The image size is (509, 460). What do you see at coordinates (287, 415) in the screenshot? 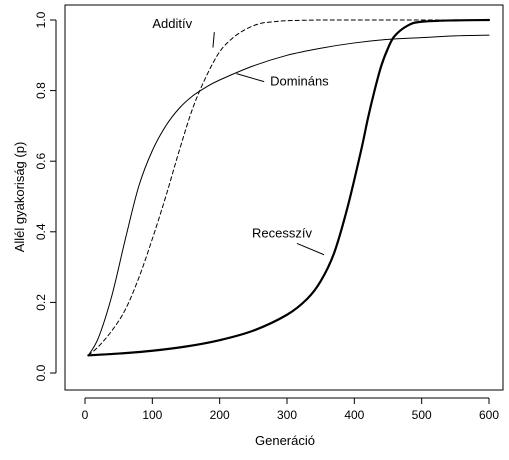
I see `x-tick-label: 300` at bounding box center [287, 415].